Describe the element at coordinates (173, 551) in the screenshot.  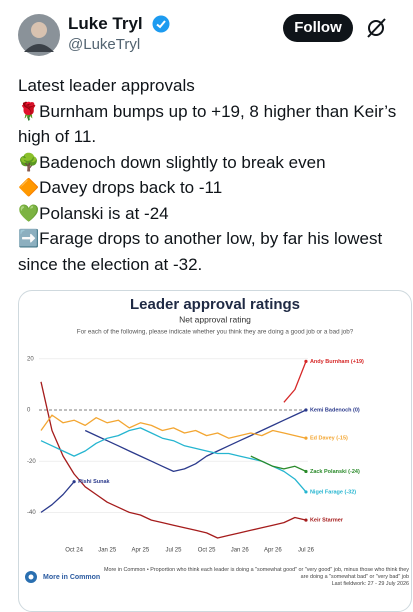
I see `x-tick-label: Jul 25` at that location.